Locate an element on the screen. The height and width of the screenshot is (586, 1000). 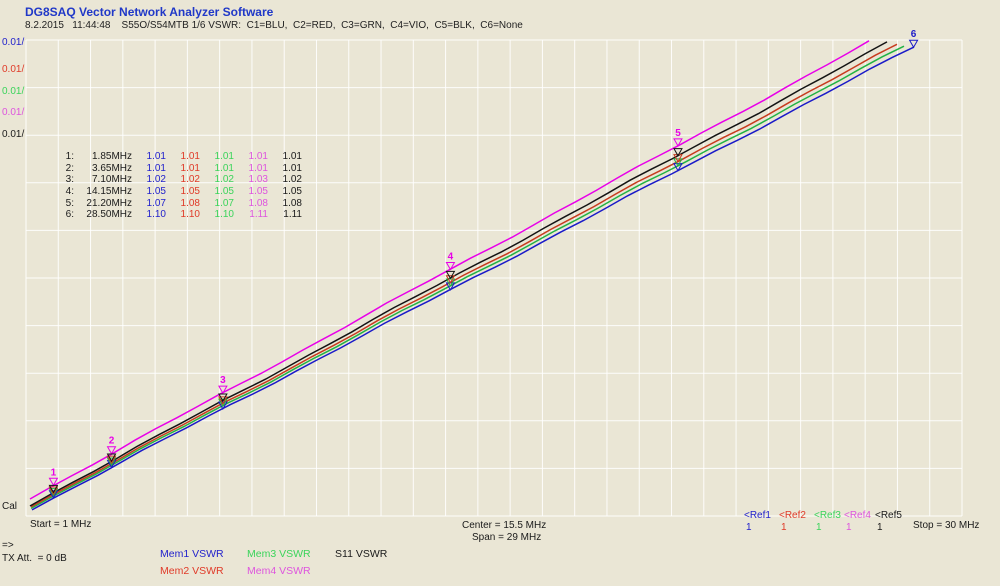
legend-s11-vswr: S11 VSWR is located at coordinates (361, 554).